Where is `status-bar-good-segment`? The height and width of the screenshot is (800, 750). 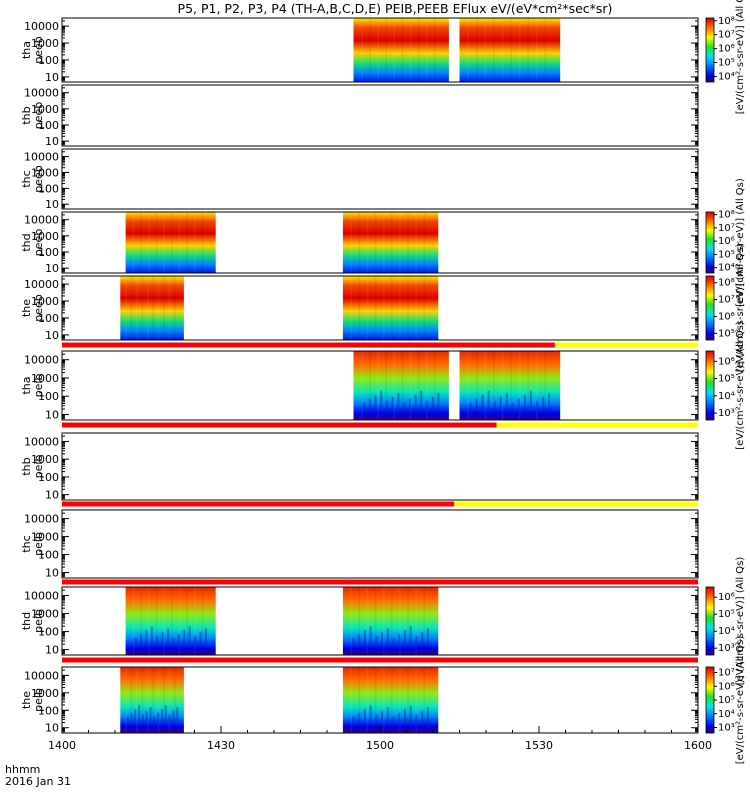
status-bar-good-segment is located at coordinates (597, 425).